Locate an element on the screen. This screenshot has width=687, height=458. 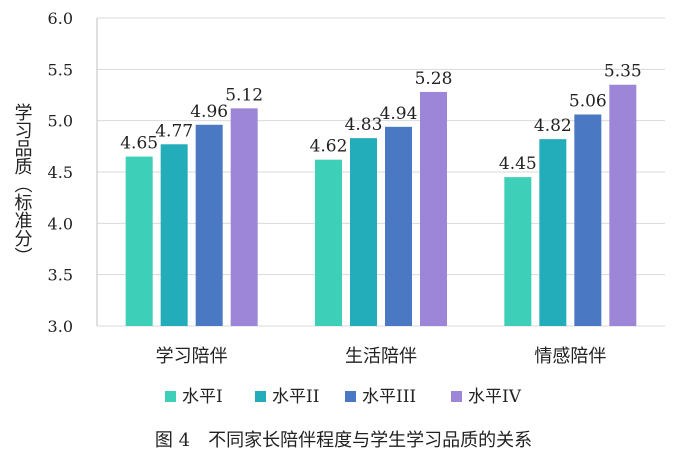
data-label: 5.35 is located at coordinates (623, 72).